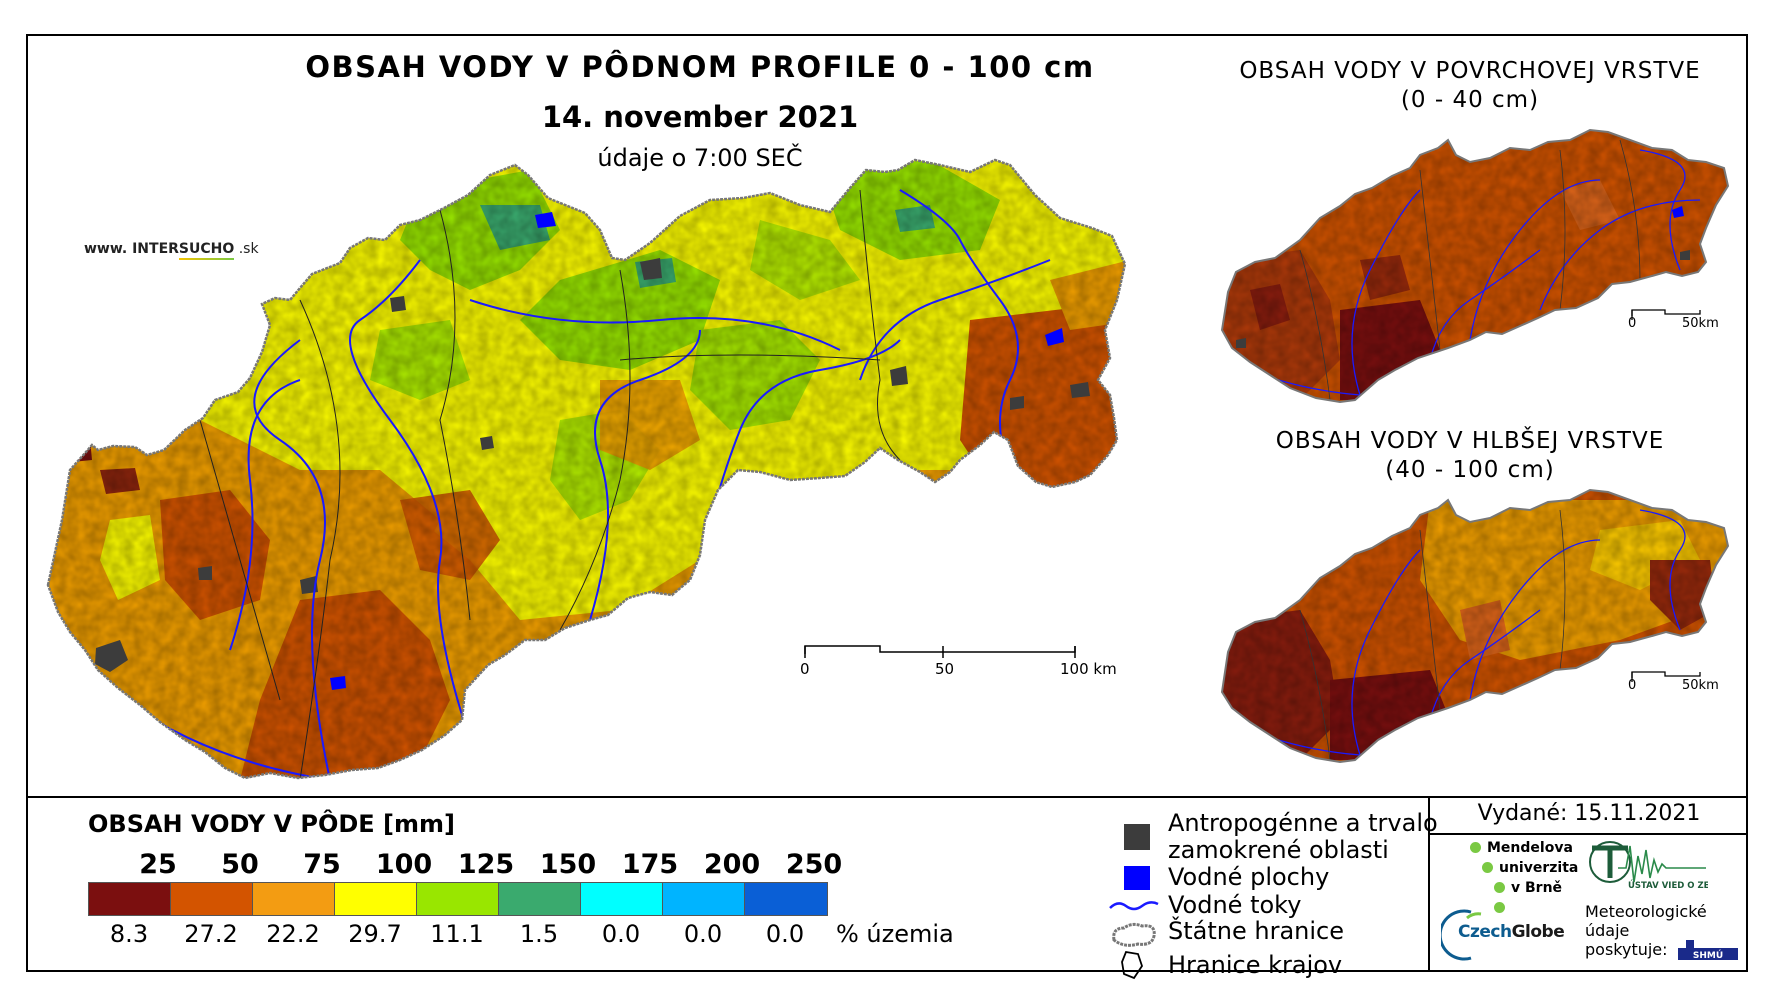  What do you see at coordinates (887, 797) in the screenshot?
I see `legend-divider` at bounding box center [887, 797].